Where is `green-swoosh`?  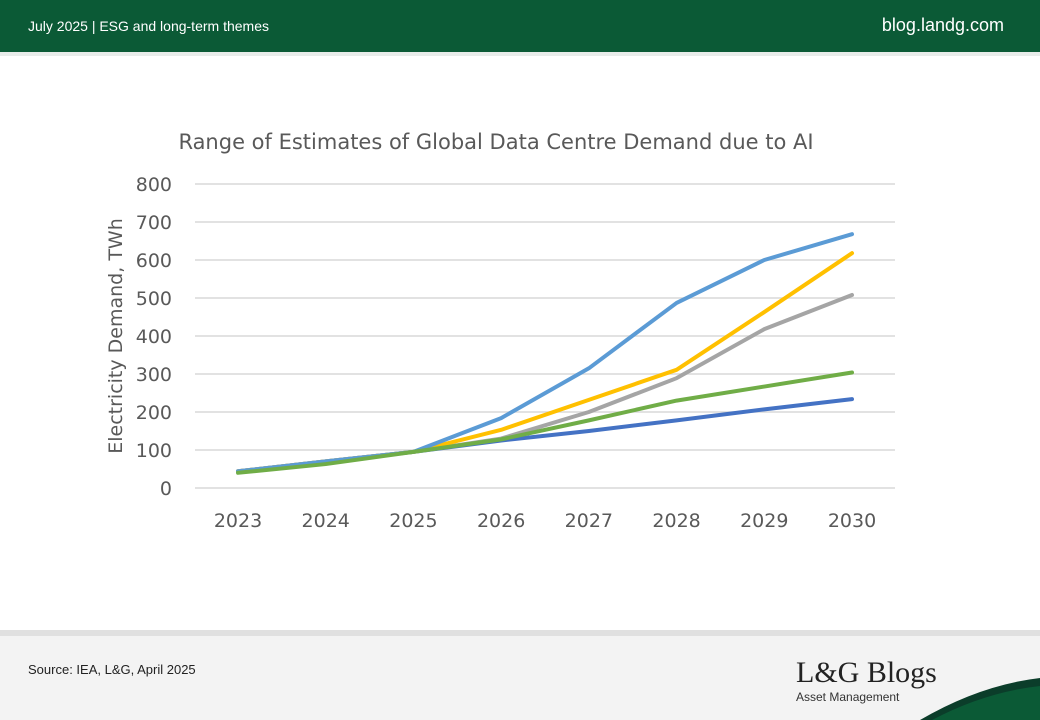
green-swoosh is located at coordinates (980, 699).